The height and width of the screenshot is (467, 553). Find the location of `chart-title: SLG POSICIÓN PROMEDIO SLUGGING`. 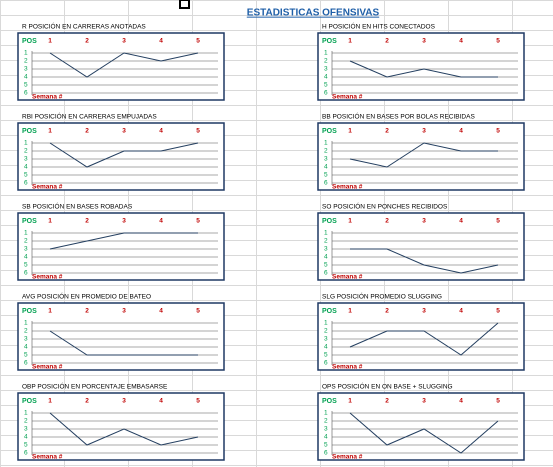

chart-title: SLG POSICIÓN PROMEDIO SLUGGING is located at coordinates (382, 296).